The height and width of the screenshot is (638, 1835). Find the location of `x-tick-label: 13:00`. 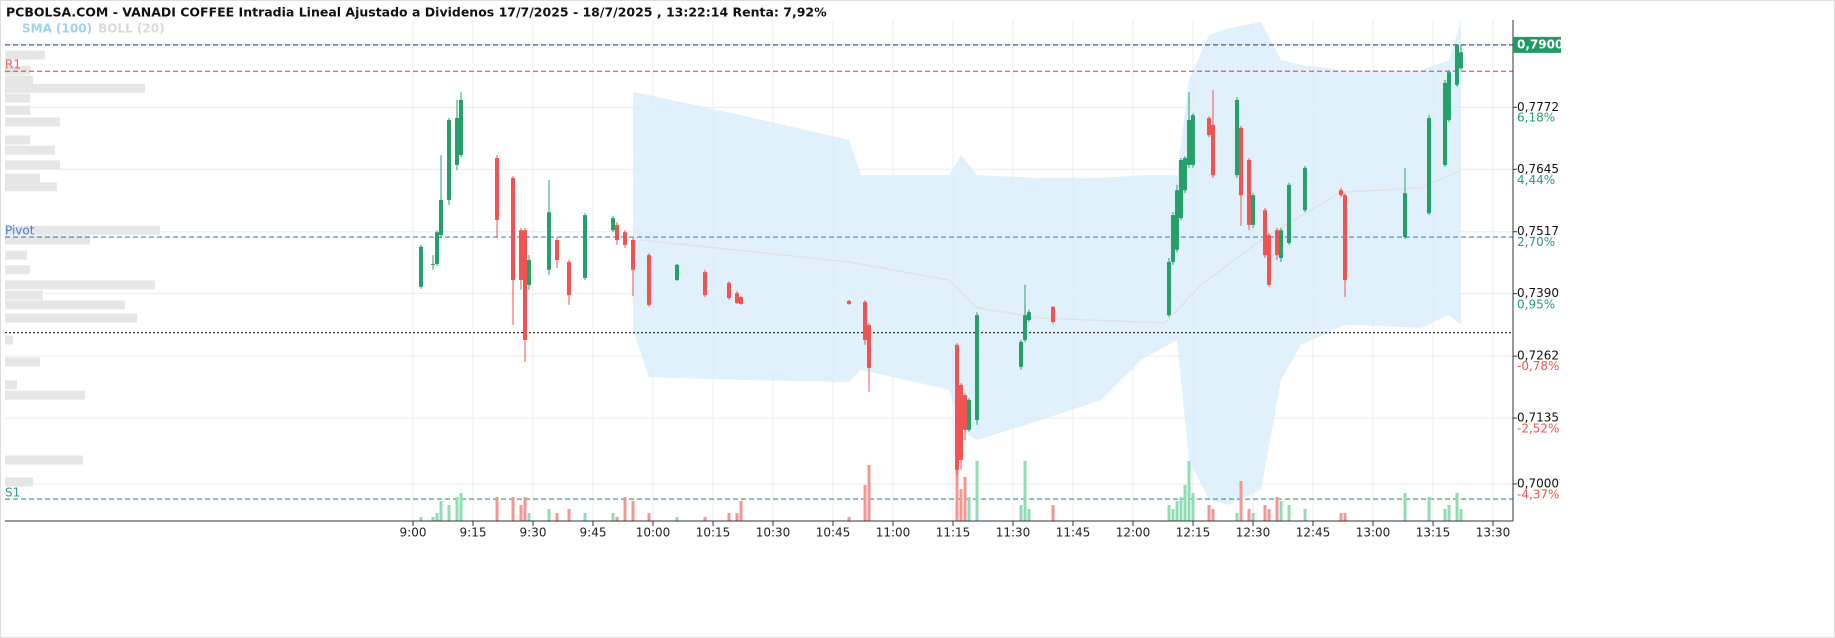

x-tick-label: 13:00 is located at coordinates (1373, 533).